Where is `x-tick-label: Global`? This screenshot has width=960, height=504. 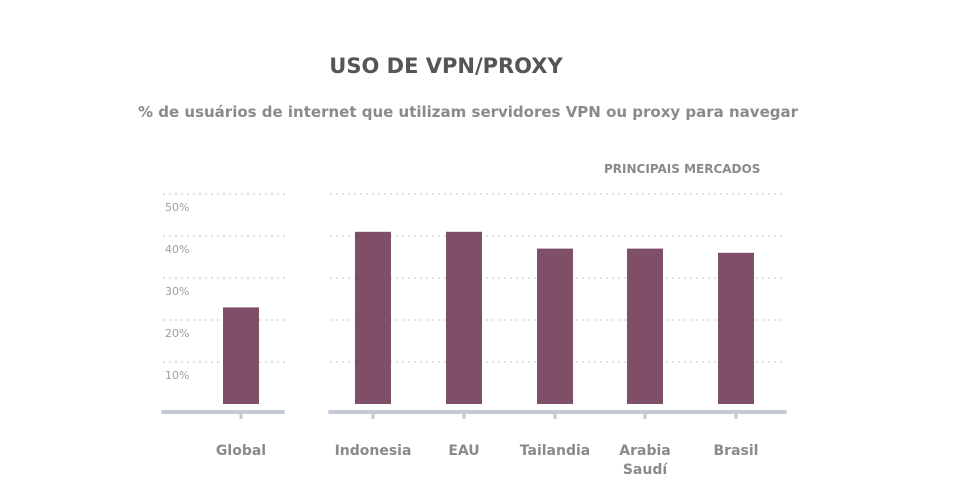 x-tick-label: Global is located at coordinates (241, 451).